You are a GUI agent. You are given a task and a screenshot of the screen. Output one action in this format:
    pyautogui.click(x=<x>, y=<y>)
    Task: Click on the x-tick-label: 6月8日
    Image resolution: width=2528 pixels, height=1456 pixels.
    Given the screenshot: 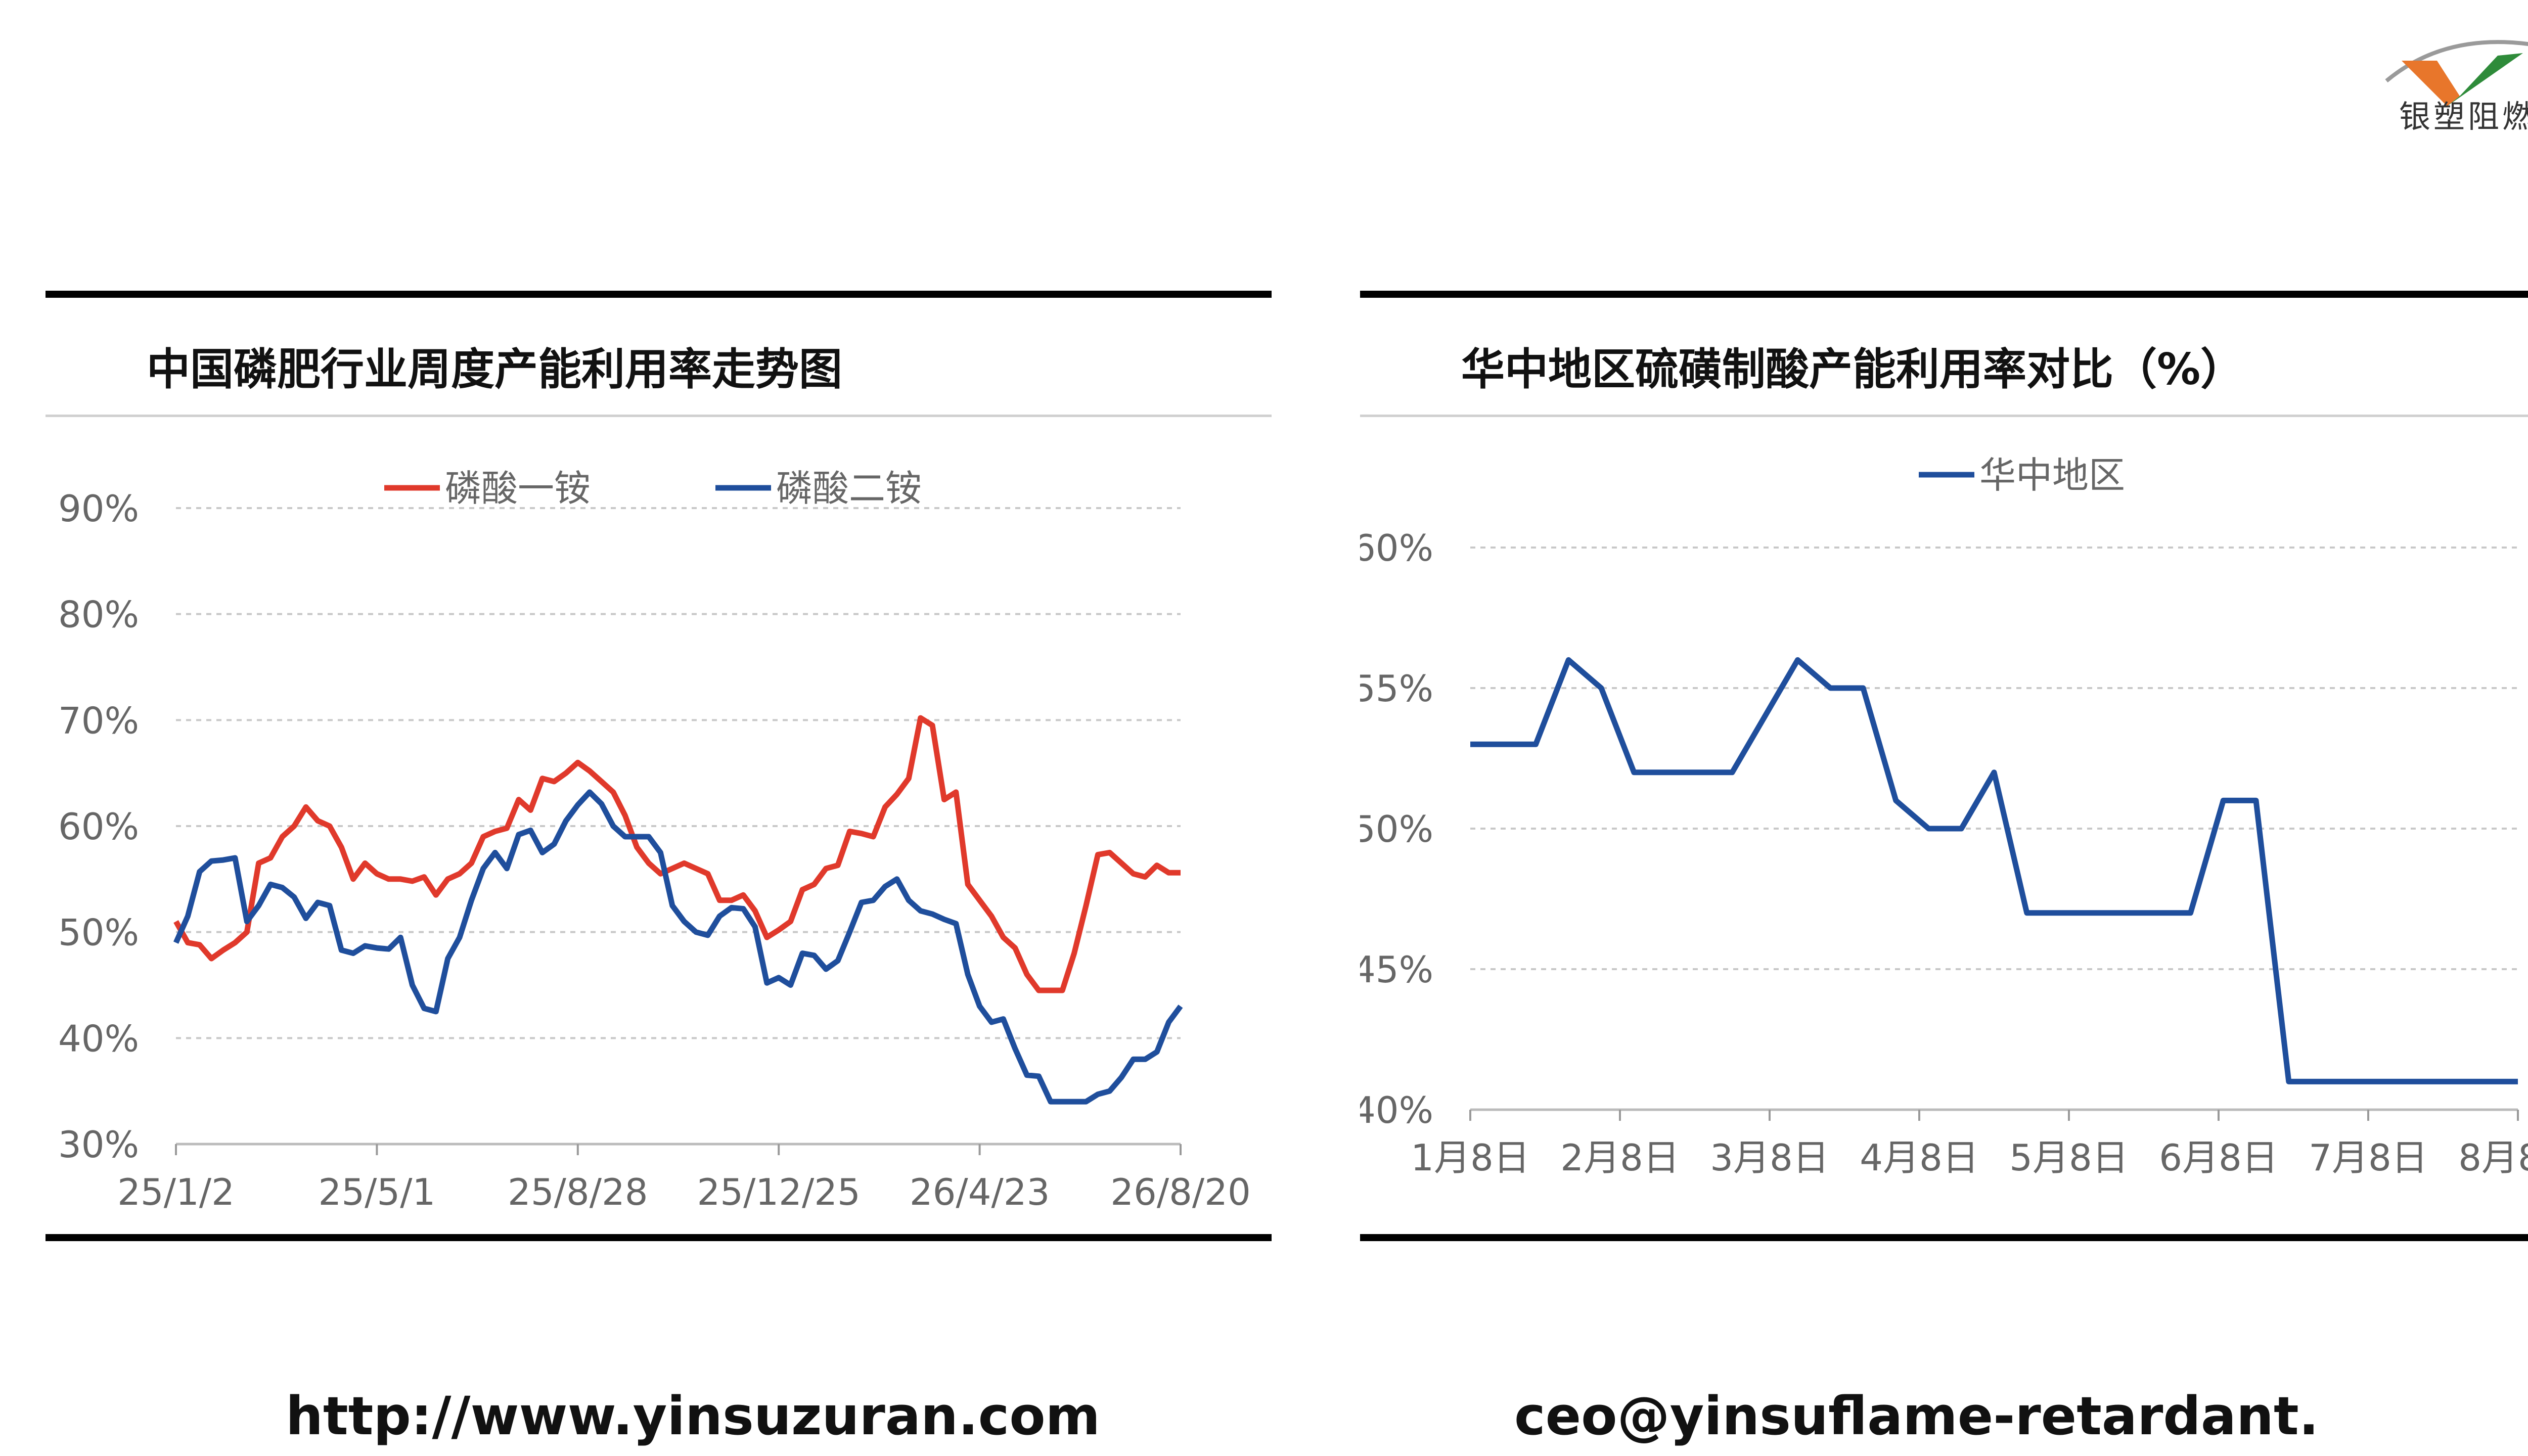 What is the action you would take?
    pyautogui.click(x=2219, y=1157)
    